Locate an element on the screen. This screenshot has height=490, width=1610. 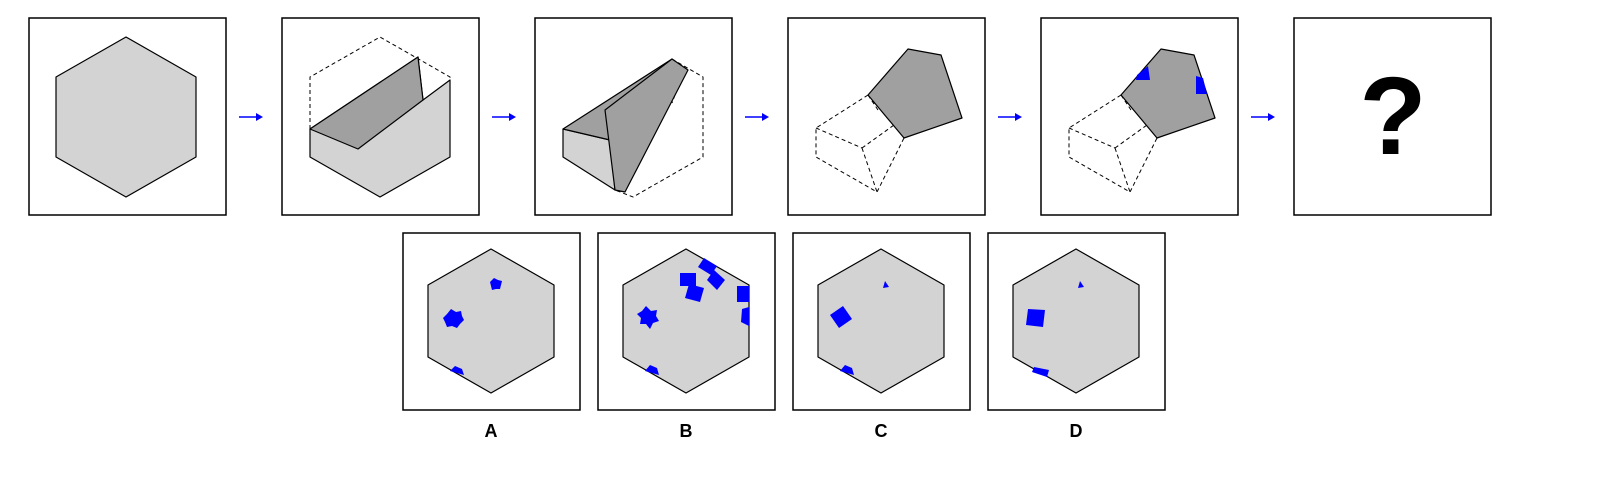
option-label: C is located at coordinates (881, 431).